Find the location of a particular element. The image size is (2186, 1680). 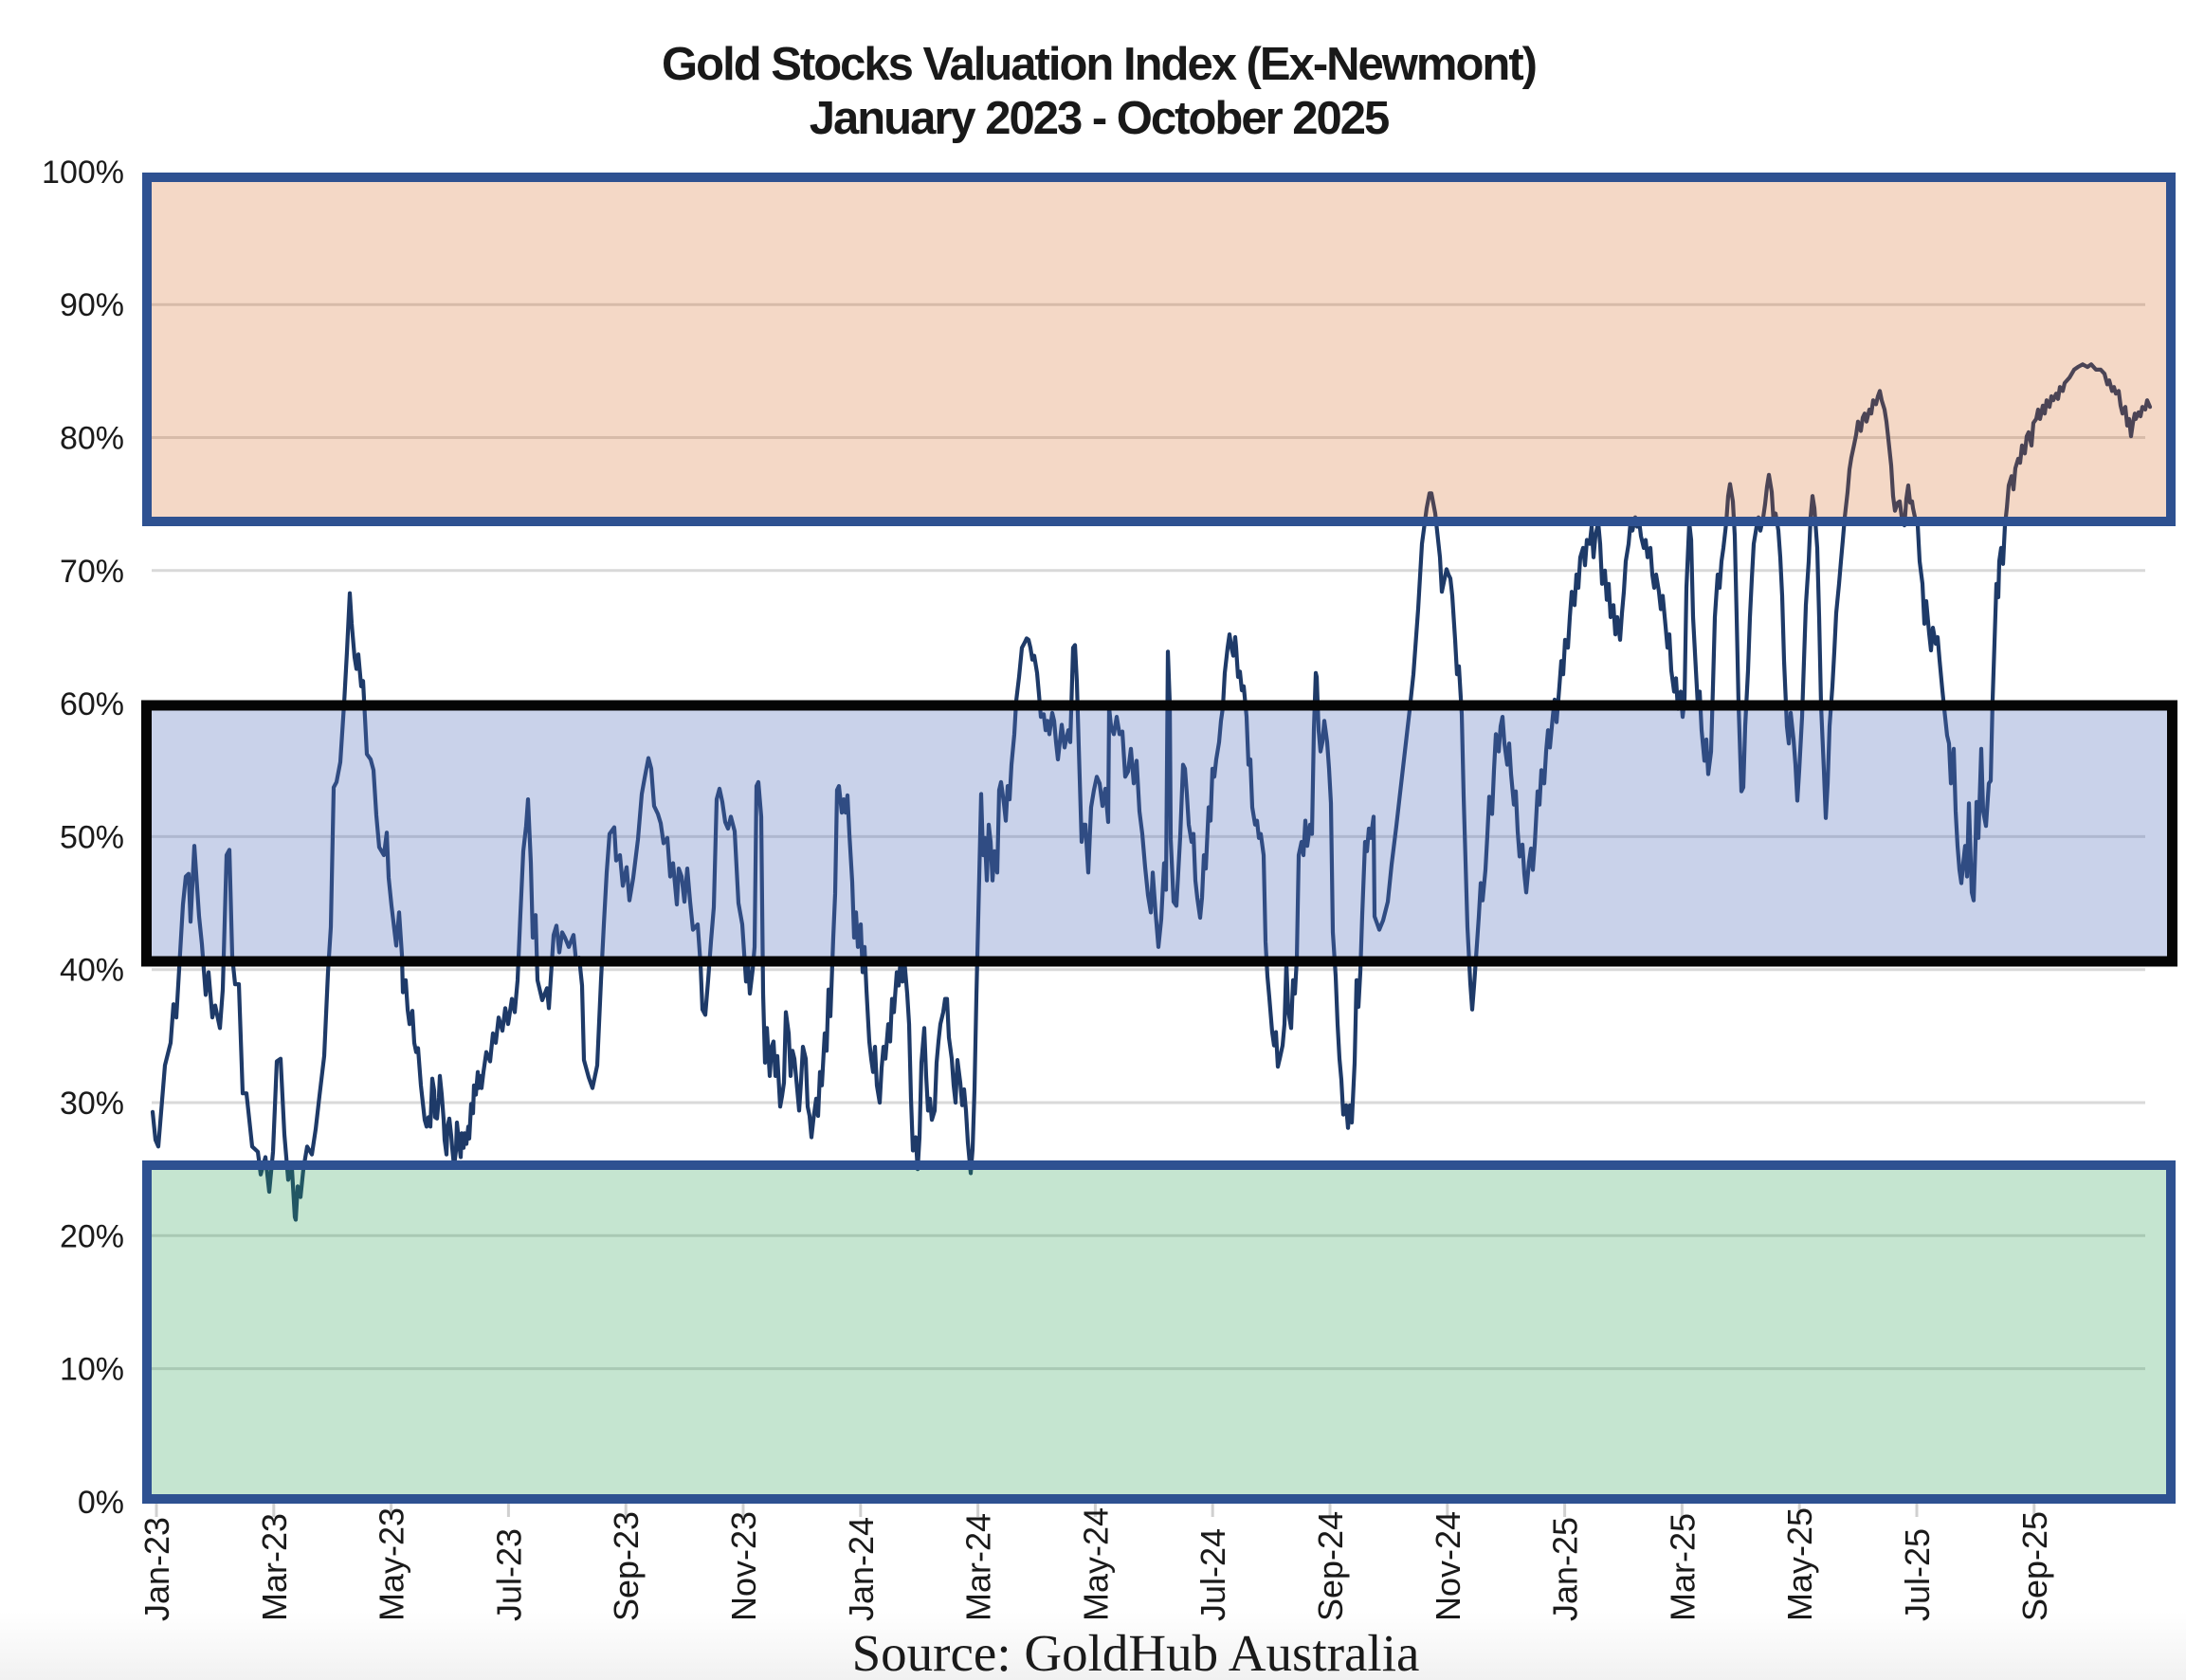

svg-text: Jan-25 is located at coordinates (1565, 1569).